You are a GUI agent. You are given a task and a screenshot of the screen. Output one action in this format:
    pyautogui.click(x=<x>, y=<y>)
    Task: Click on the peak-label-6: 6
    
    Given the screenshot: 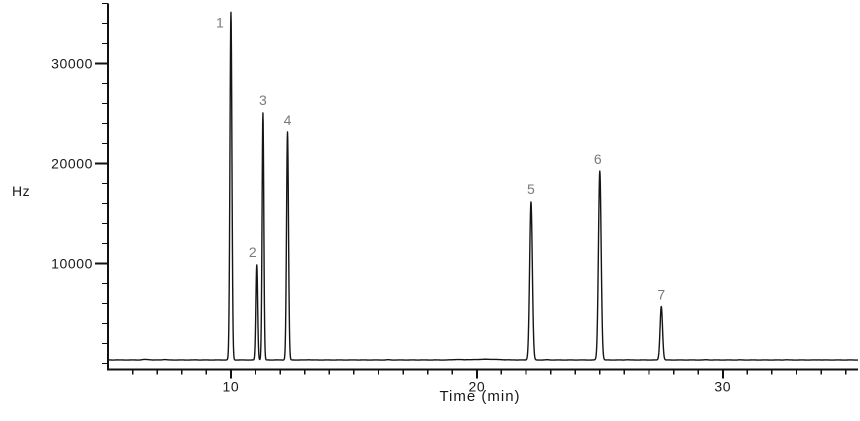 What is the action you would take?
    pyautogui.click(x=598, y=159)
    